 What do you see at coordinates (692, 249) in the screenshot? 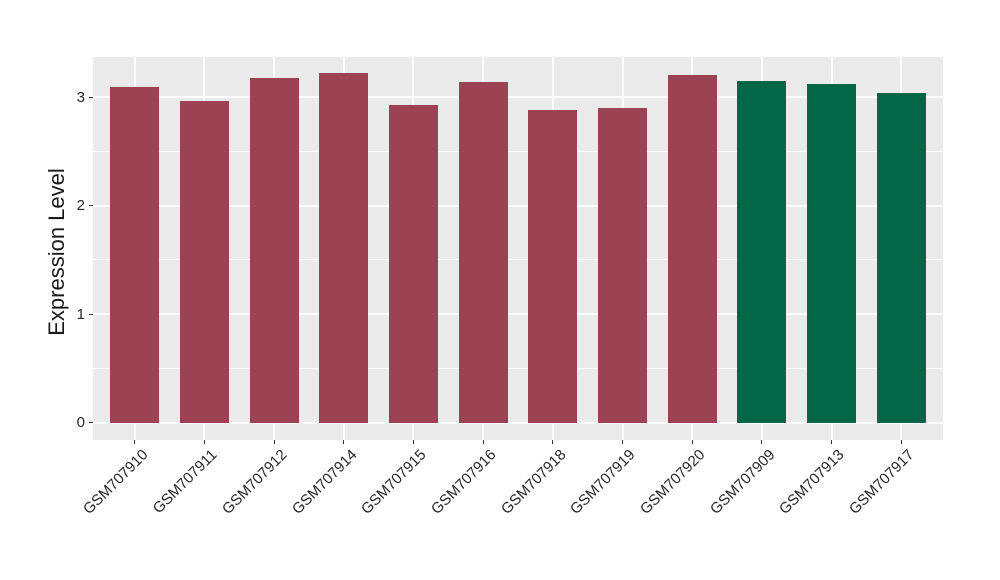
I see `bar-GSM707920` at bounding box center [692, 249].